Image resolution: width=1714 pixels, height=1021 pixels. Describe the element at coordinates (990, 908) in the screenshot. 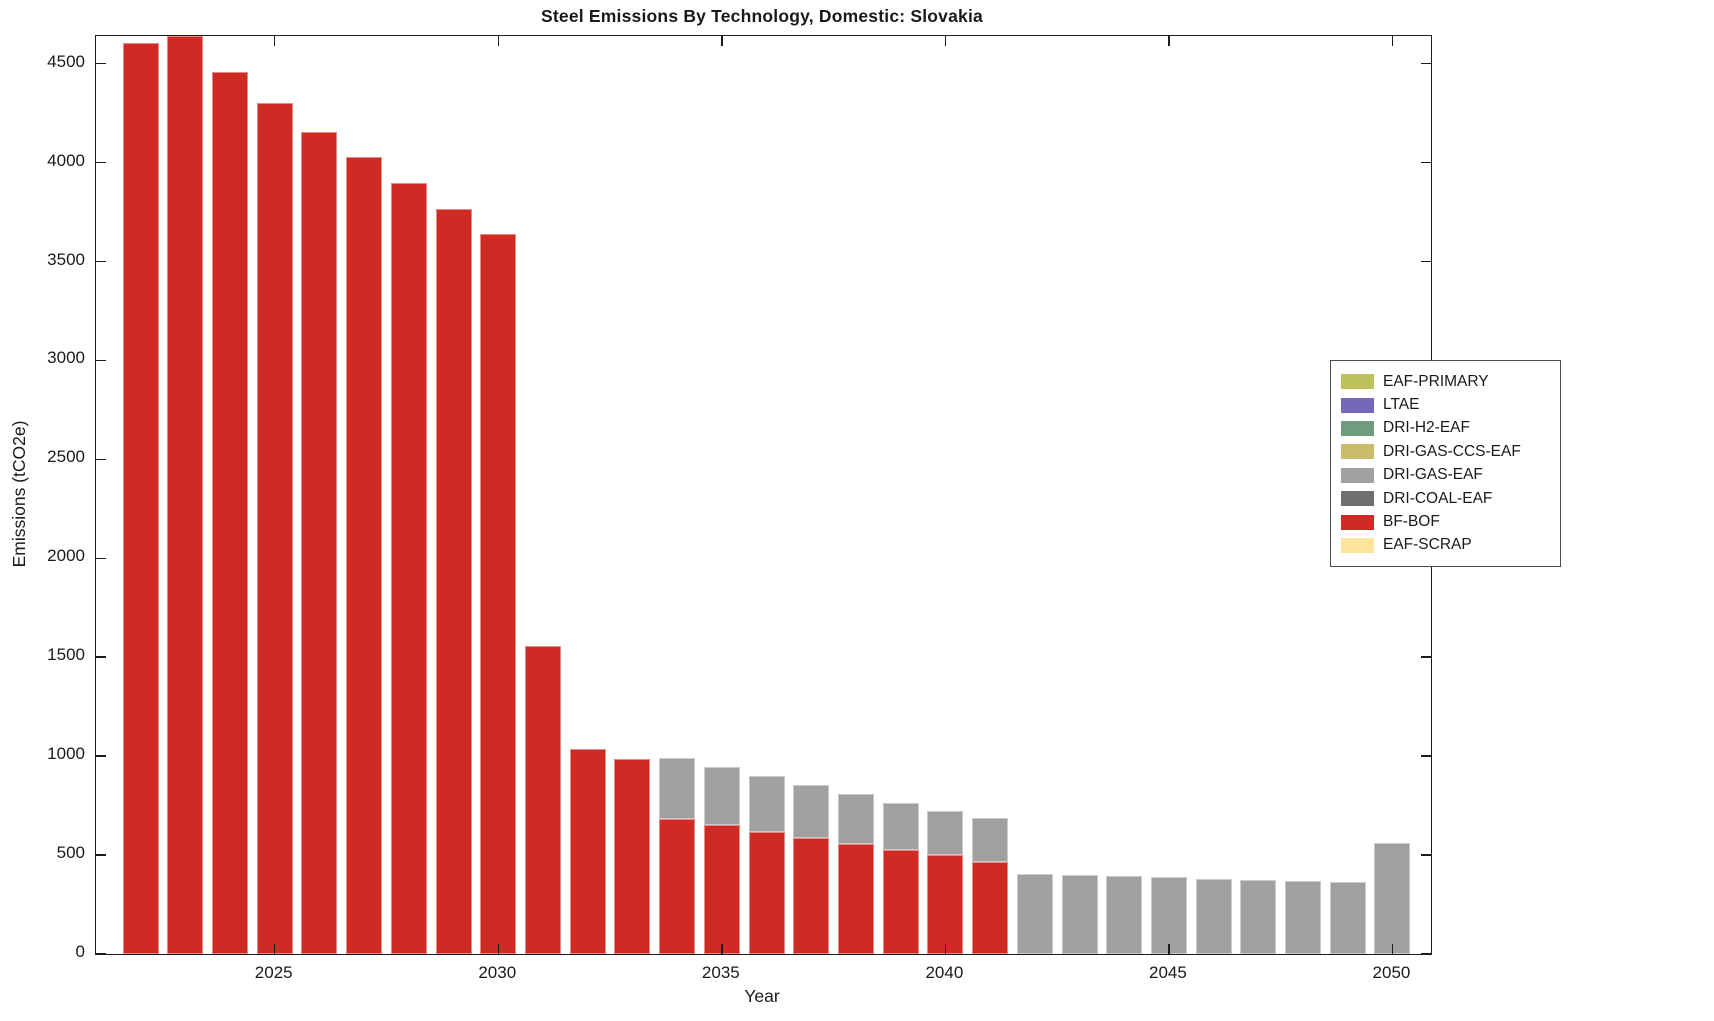

I see `bar-segment-bf-bof-2041` at that location.